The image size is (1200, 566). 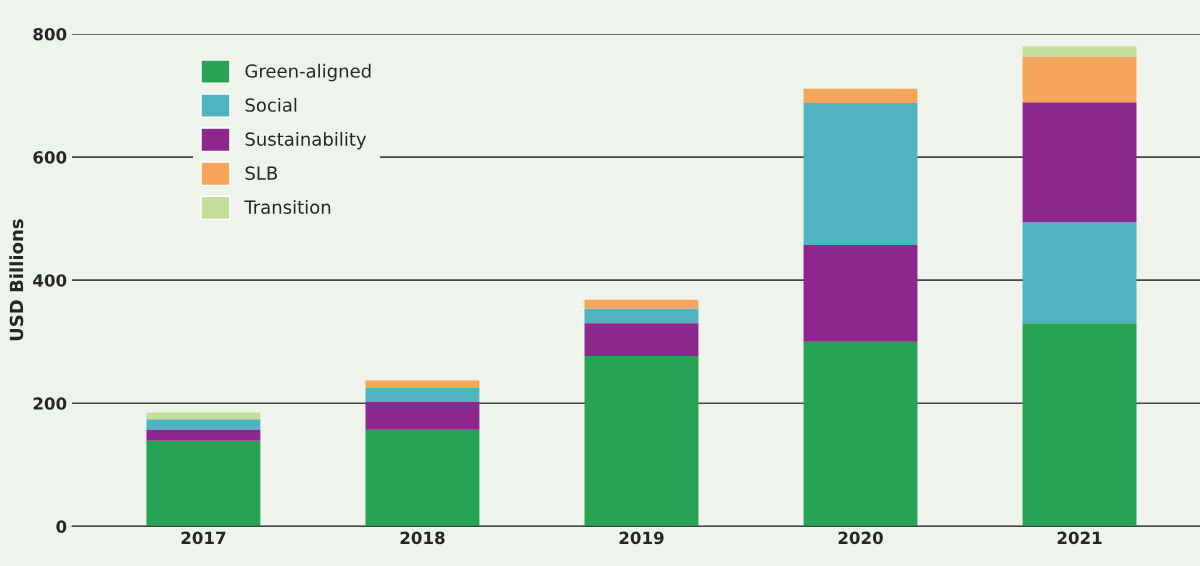 I want to click on legend-label: Transition, so click(x=287, y=206).